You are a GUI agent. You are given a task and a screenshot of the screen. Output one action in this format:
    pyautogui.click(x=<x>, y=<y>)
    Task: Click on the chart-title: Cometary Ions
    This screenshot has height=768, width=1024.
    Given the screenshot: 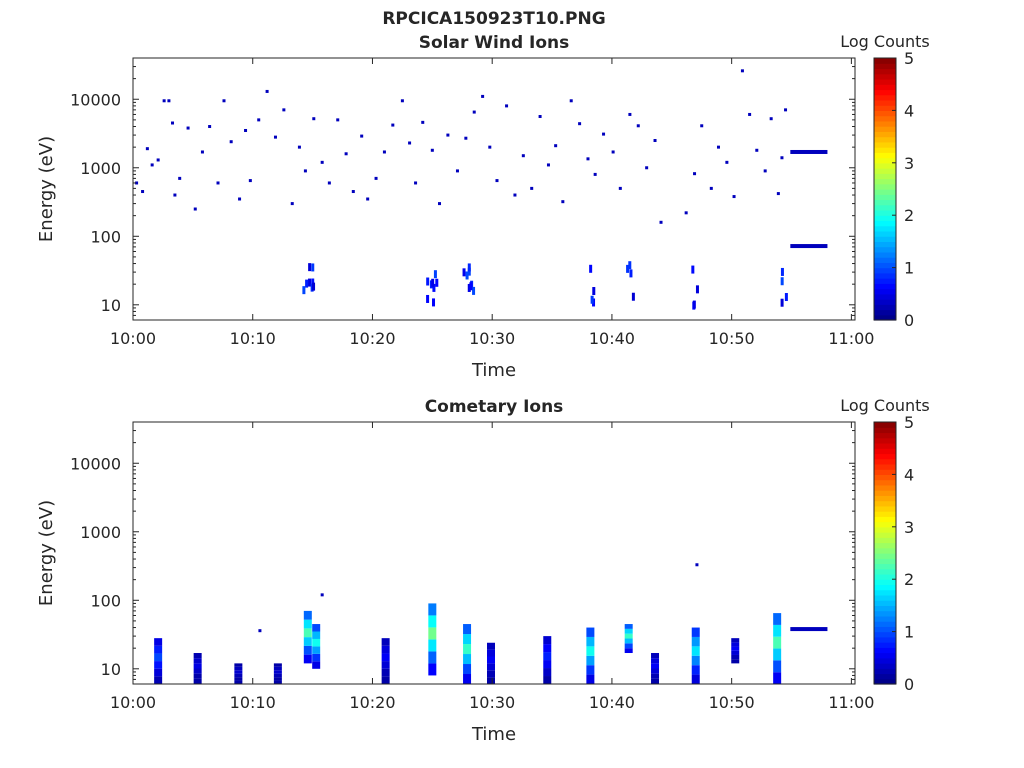 What is the action you would take?
    pyautogui.click(x=494, y=407)
    